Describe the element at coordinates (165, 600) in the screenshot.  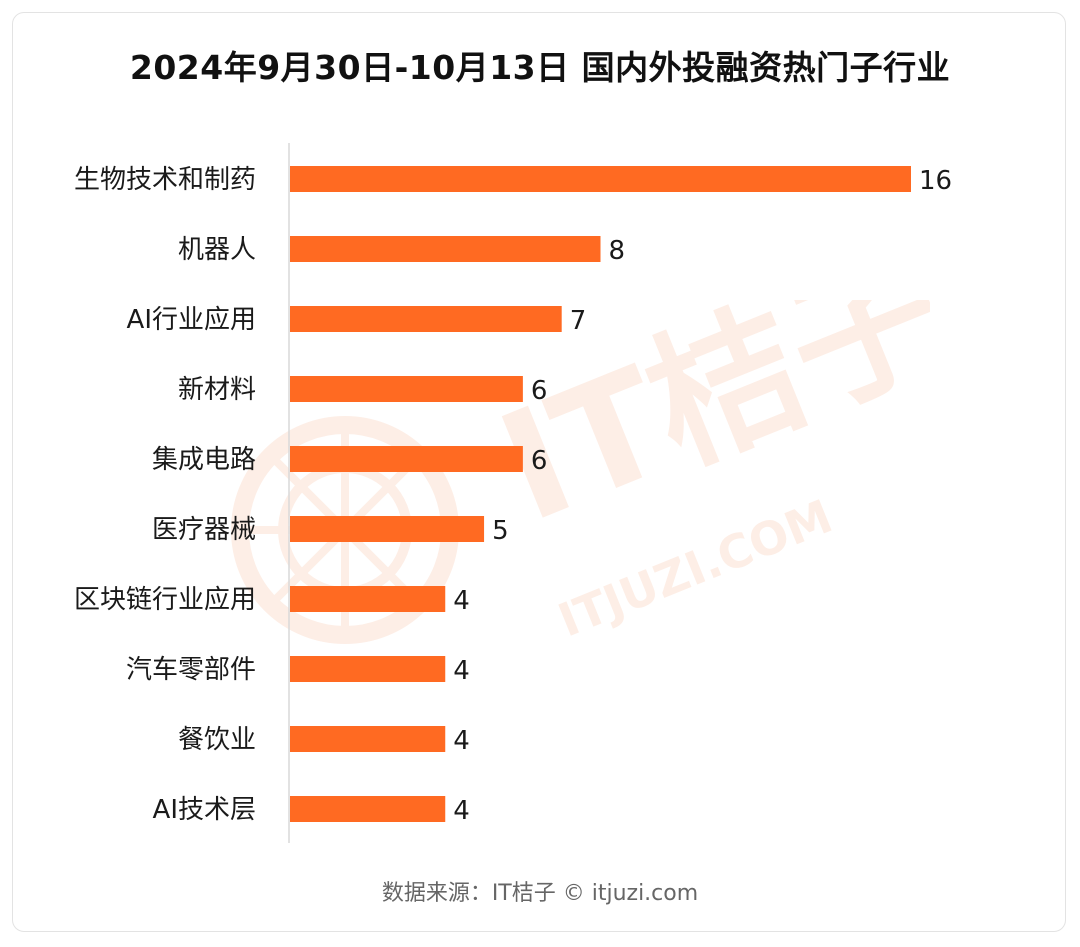
I see `category-label: 区块链行业应用` at that location.